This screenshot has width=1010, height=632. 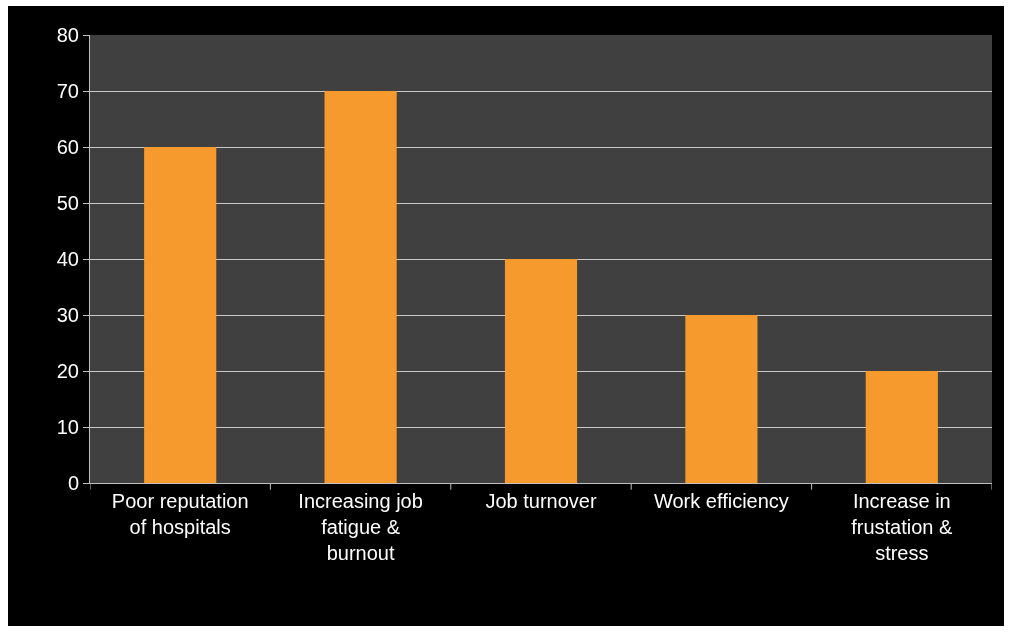 What do you see at coordinates (67, 371) in the screenshot?
I see `y-tick-label: 20` at bounding box center [67, 371].